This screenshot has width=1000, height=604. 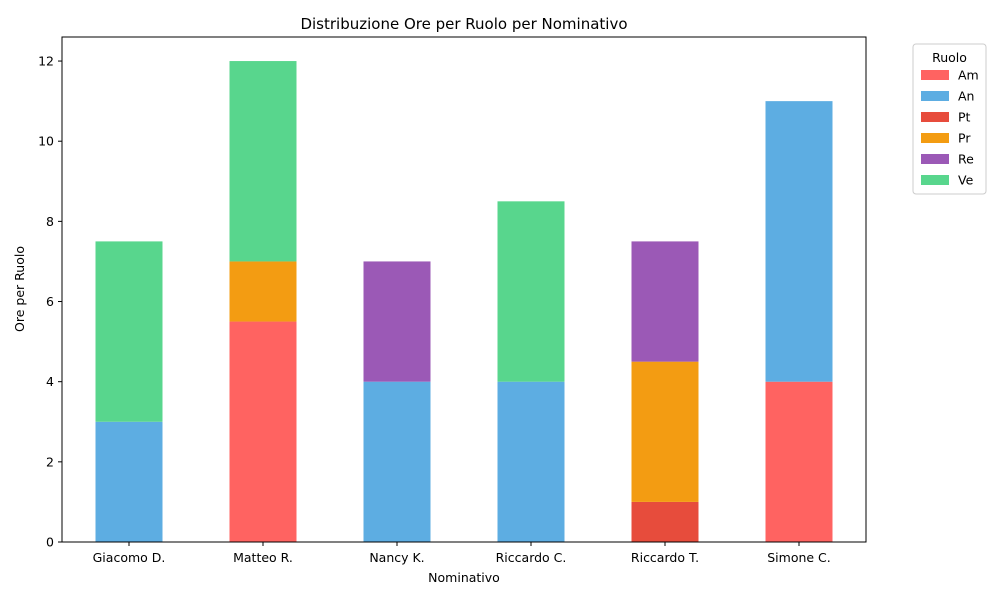 What do you see at coordinates (964, 117) in the screenshot?
I see `legend-label: Pt` at bounding box center [964, 117].